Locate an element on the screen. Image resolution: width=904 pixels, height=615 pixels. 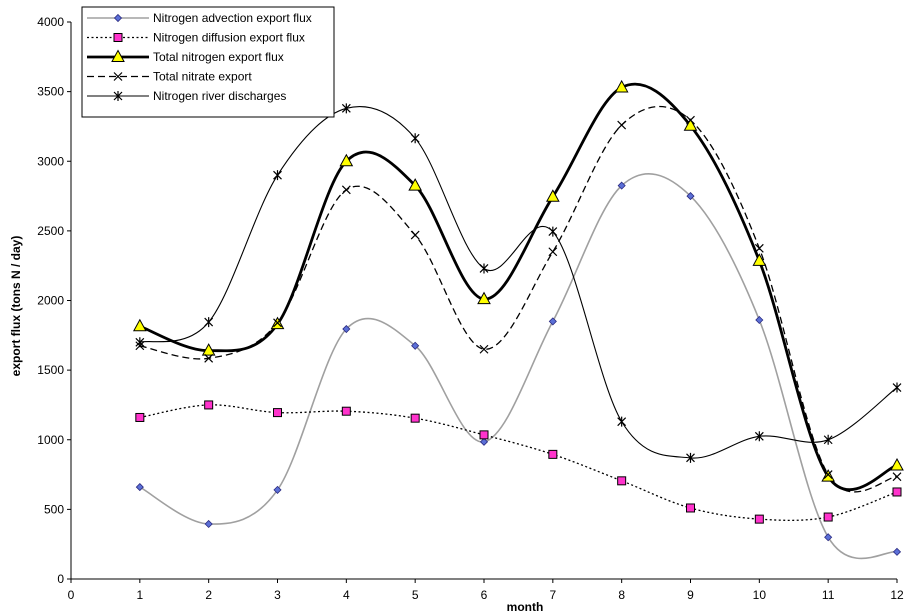
x-tick-label: 10 is located at coordinates (760, 595).